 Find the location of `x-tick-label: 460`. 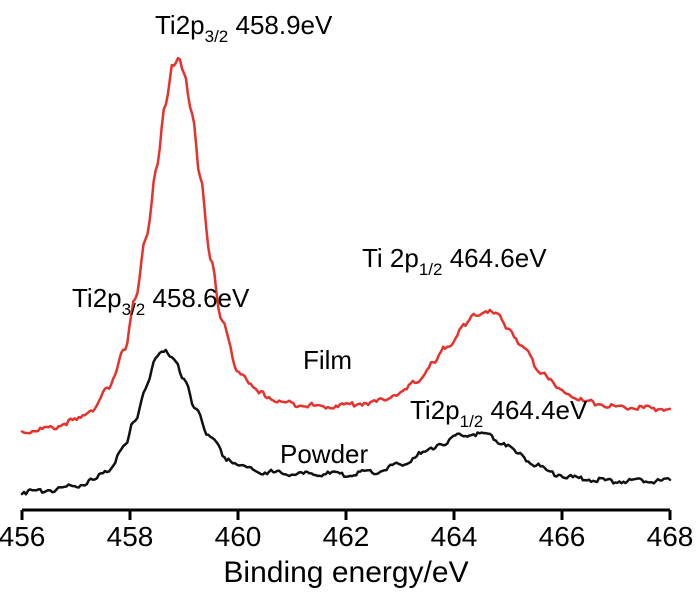

x-tick-label: 460 is located at coordinates (238, 536).